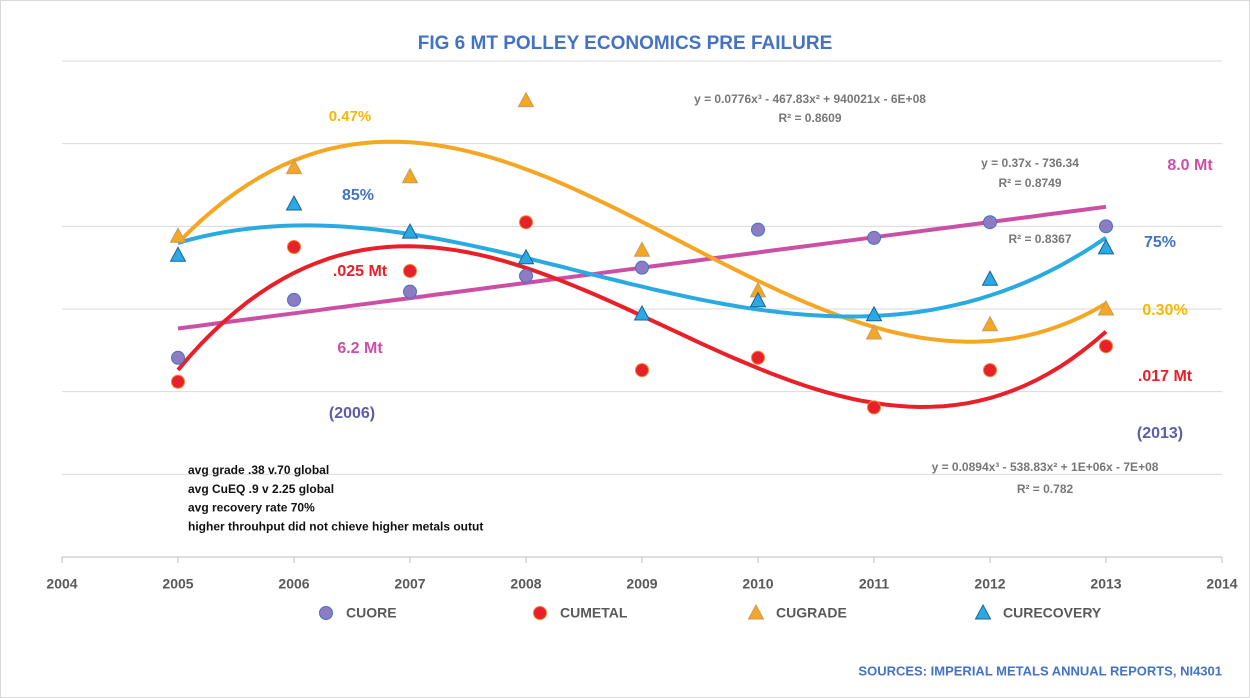  Describe the element at coordinates (251, 508) in the screenshot. I see `note: avg recovery rate 70%` at that location.